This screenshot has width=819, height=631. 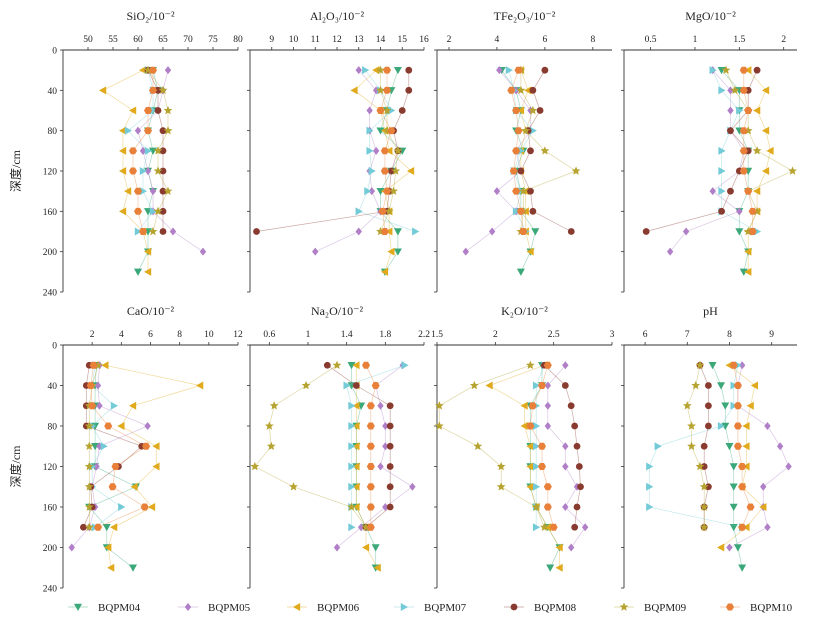 I want to click on legend-label: BQPM07, so click(x=445, y=608).